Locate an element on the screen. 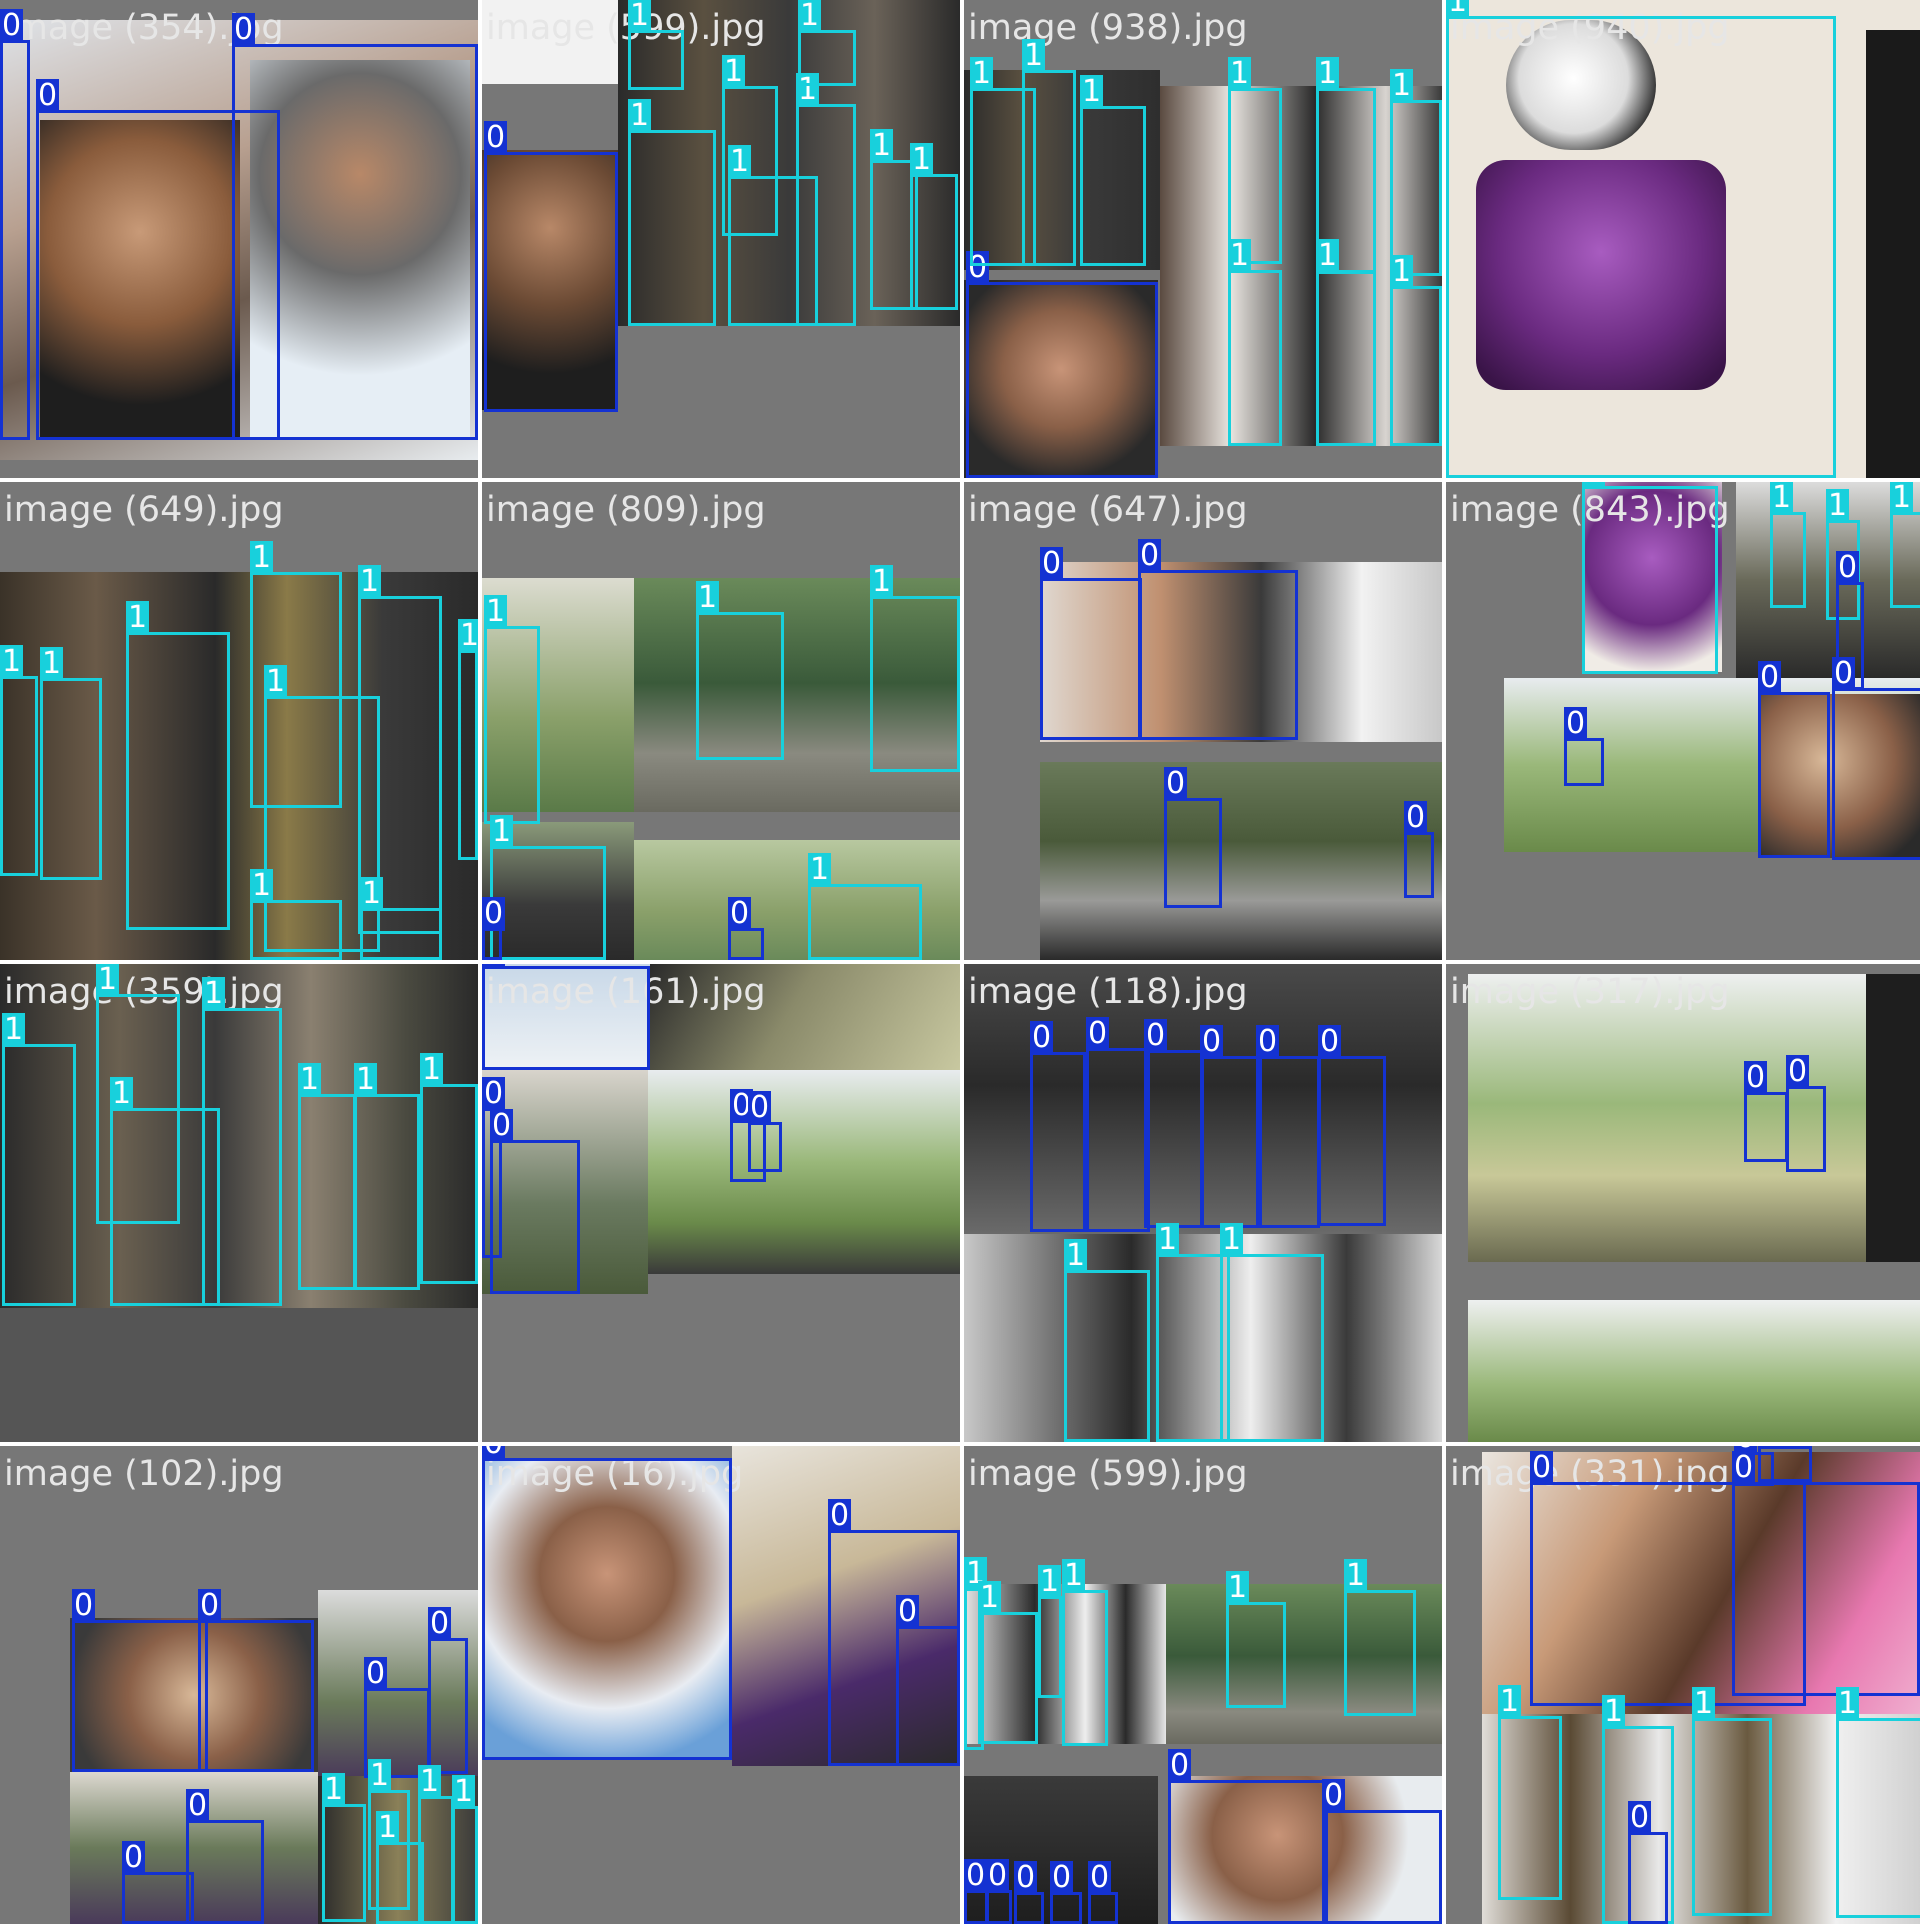 Image resolution: width=1920 pixels, height=1924 pixels. image-filename: image (102).jpg is located at coordinates (144, 1474).